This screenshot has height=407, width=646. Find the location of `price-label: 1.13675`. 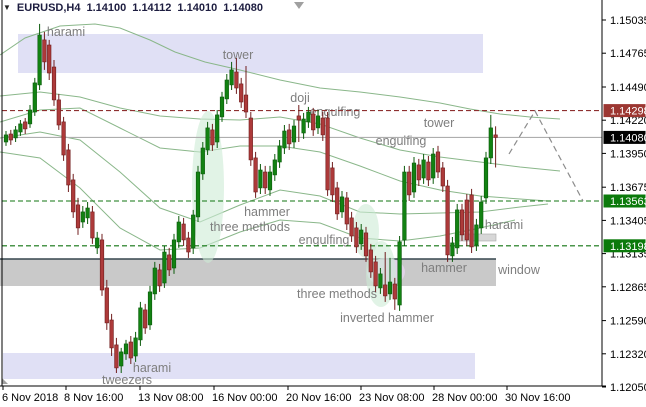

price-label: 1.13675 is located at coordinates (628, 188).